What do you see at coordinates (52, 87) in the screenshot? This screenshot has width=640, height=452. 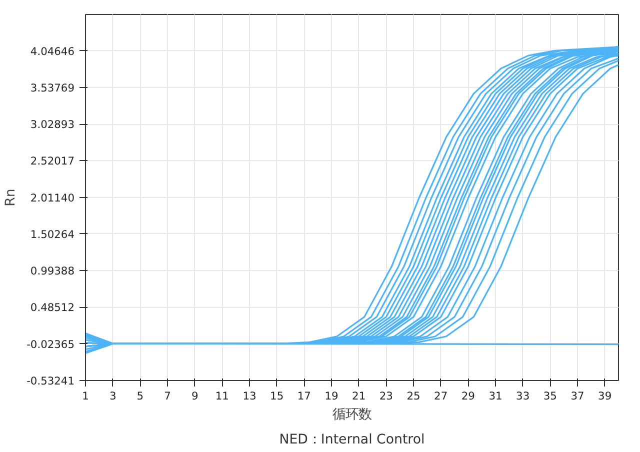 I see `y-tick-label: 3.53769` at bounding box center [52, 87].